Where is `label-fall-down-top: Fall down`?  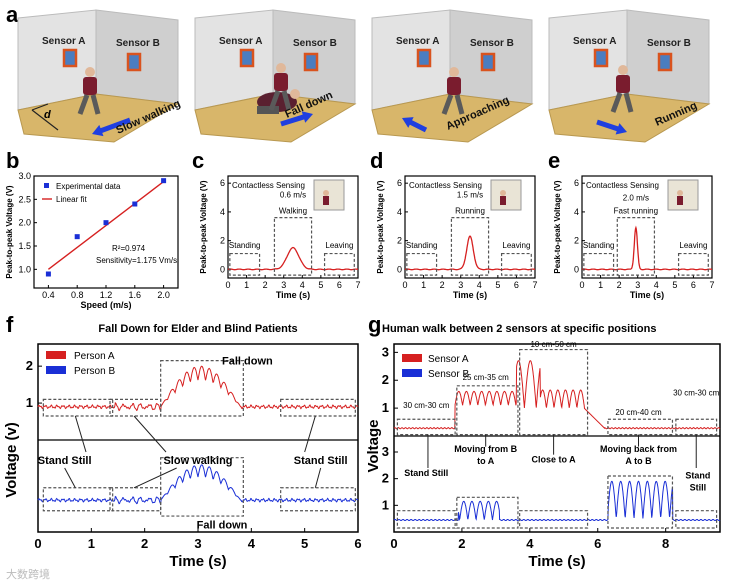
label-fall-down-top: Fall down is located at coordinates (247, 361).